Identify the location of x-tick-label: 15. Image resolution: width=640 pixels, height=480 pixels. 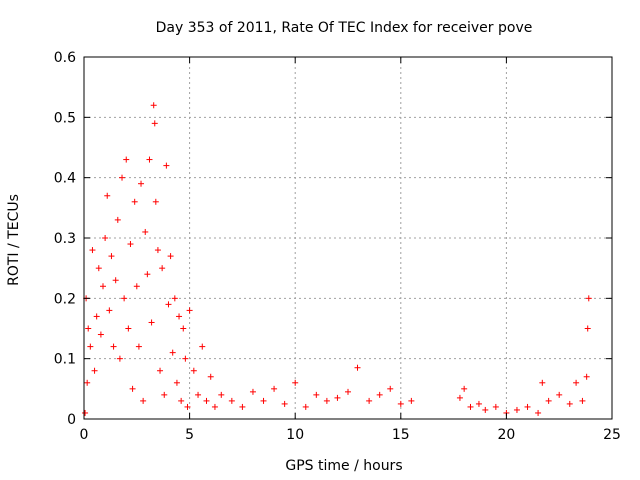
(401, 435).